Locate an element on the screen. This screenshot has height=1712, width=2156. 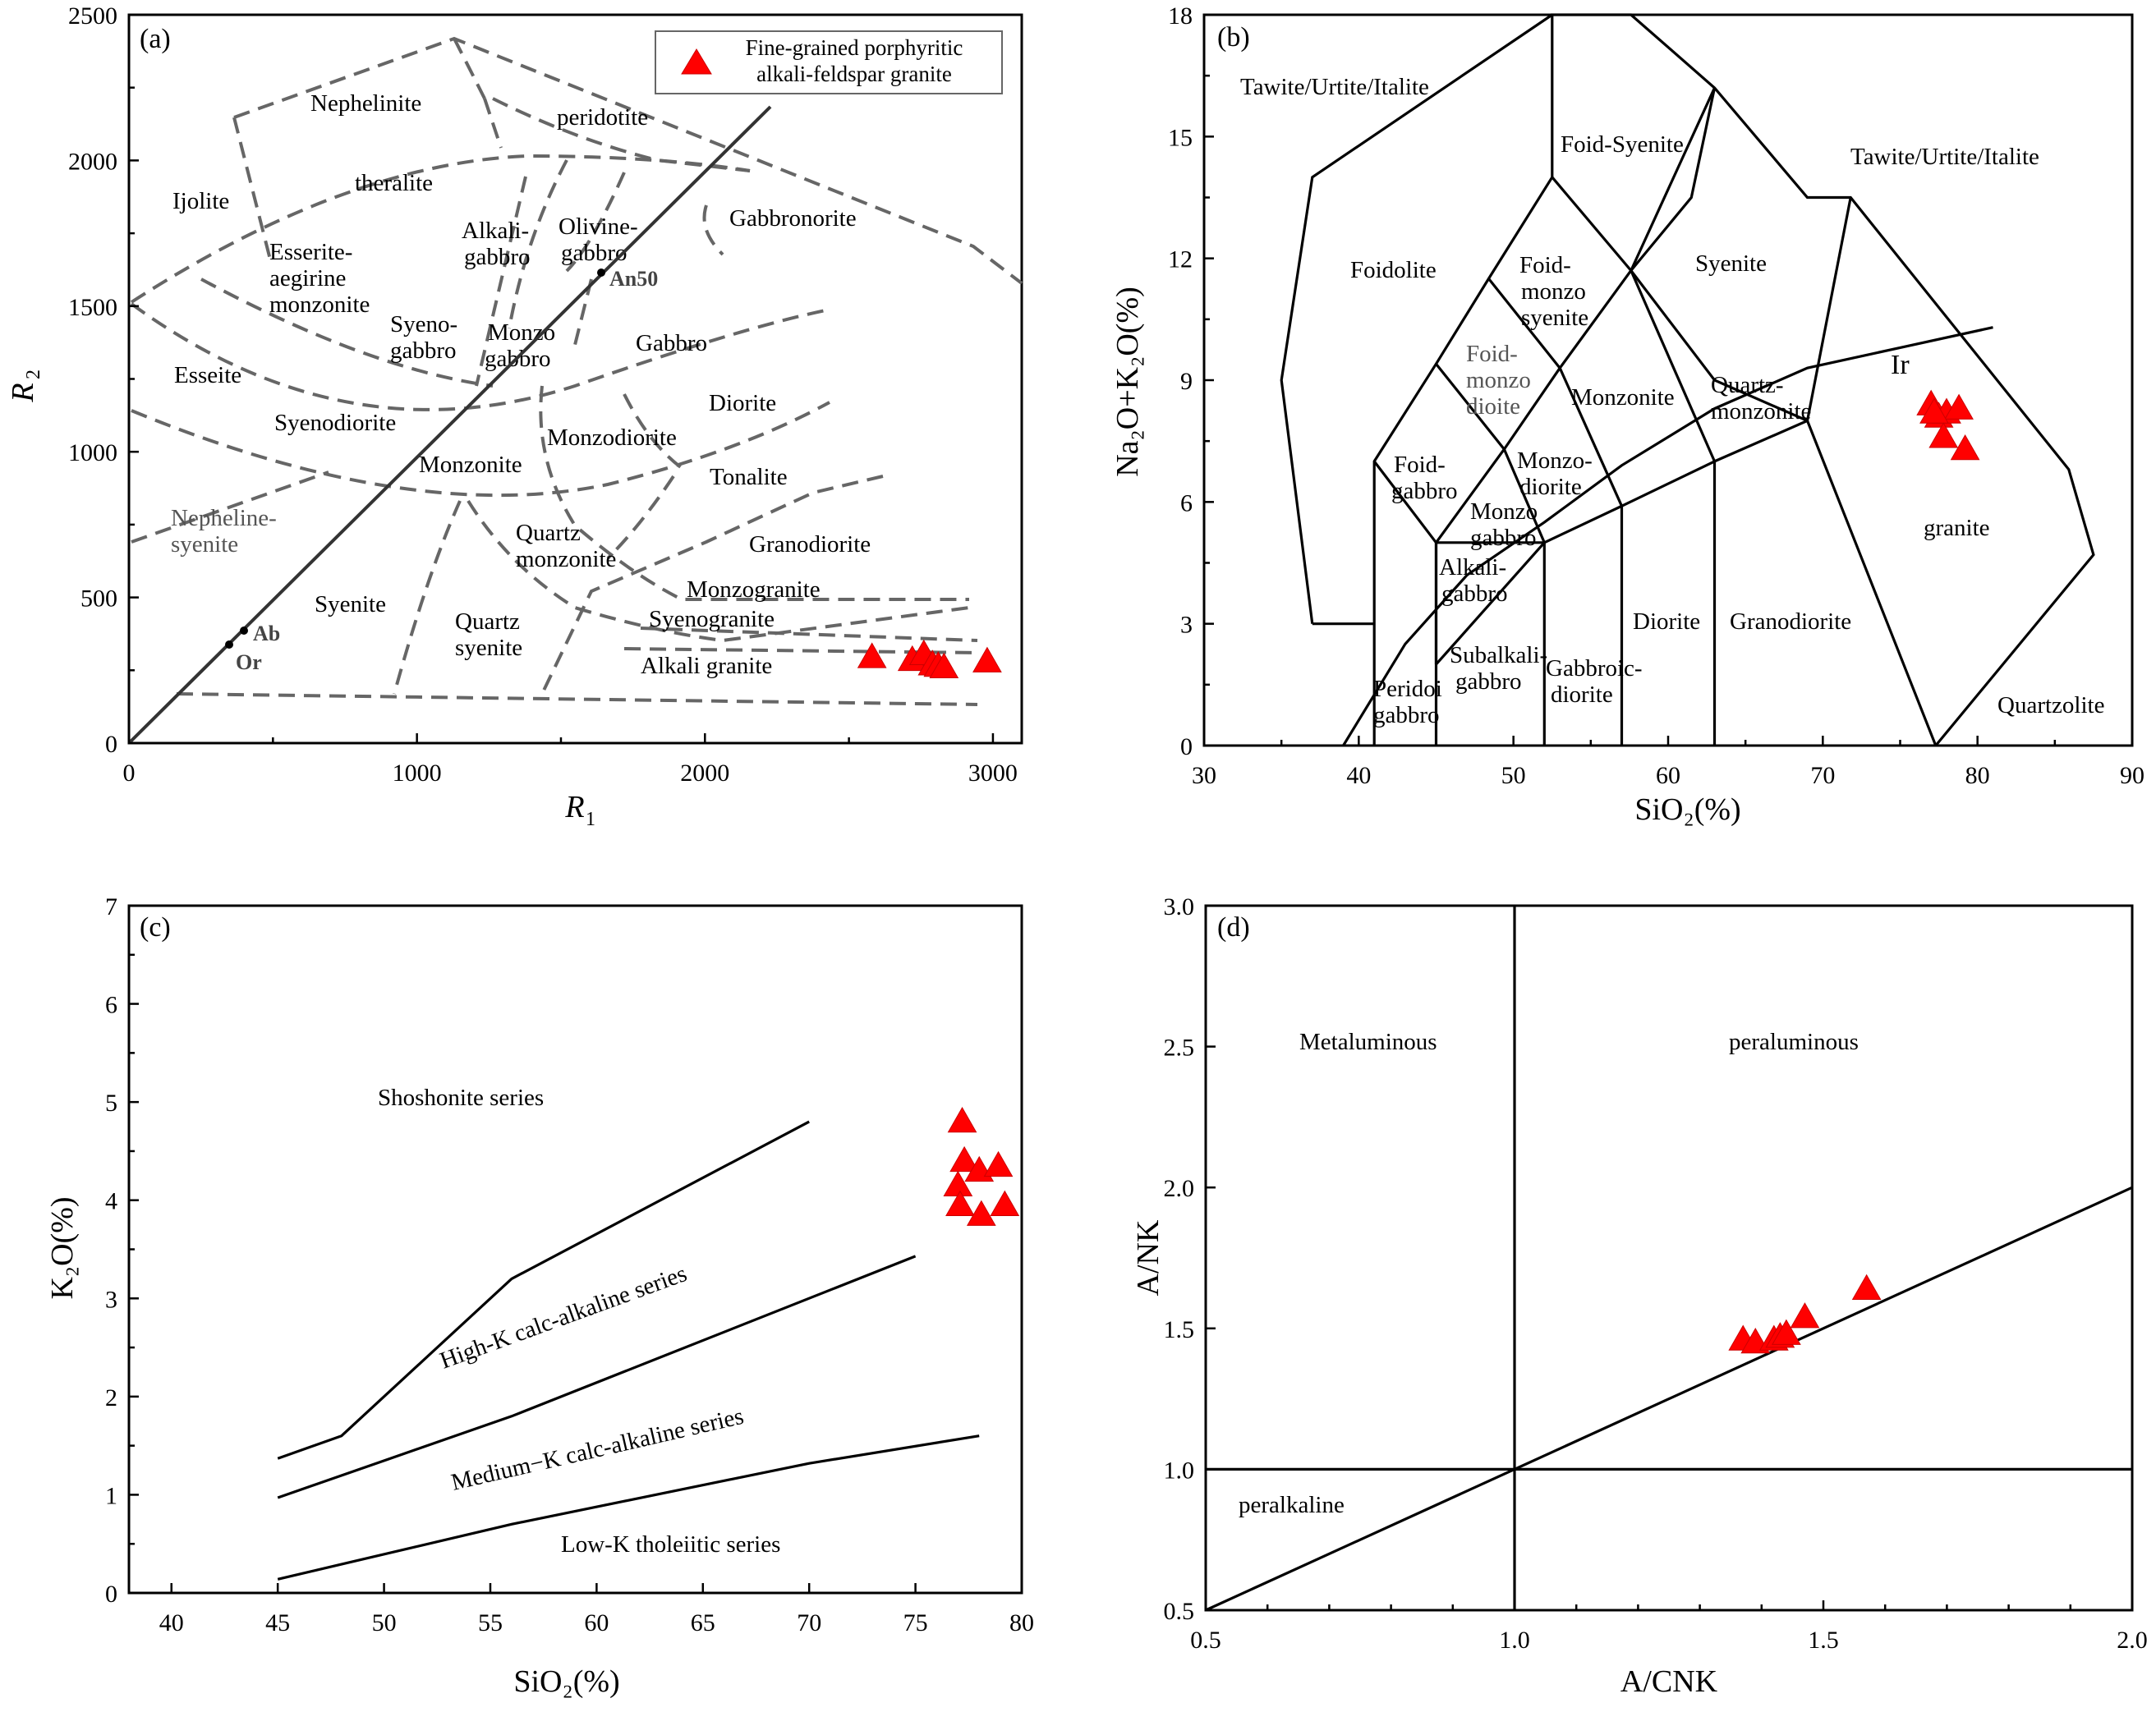
panel-d-data-points is located at coordinates (1805, 1314).